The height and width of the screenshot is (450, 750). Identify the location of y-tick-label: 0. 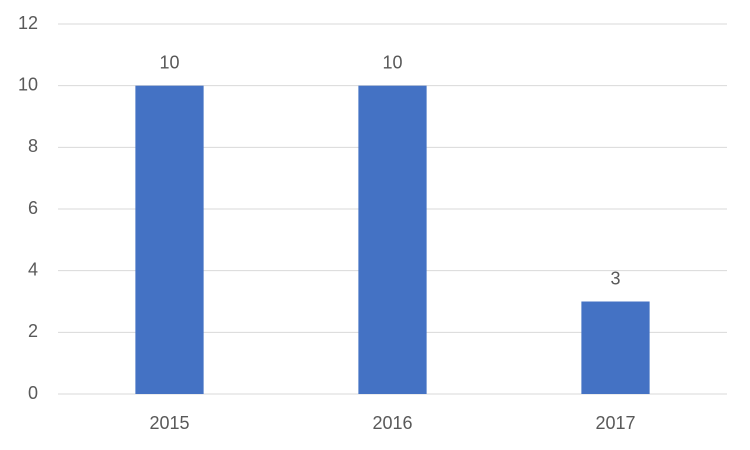
(33, 393).